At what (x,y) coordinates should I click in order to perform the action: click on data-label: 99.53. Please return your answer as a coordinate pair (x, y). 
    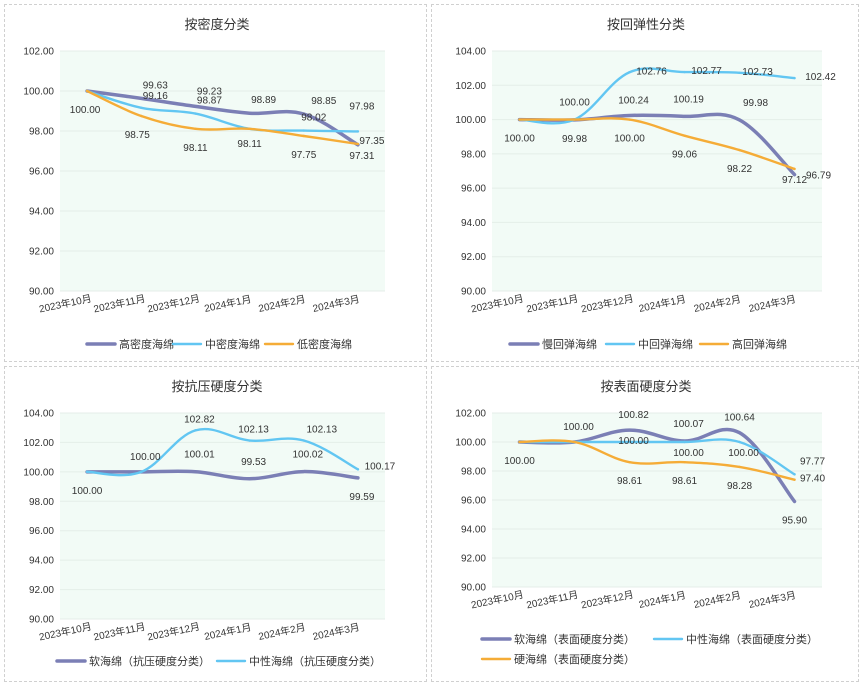
    Looking at the image, I should click on (253, 462).